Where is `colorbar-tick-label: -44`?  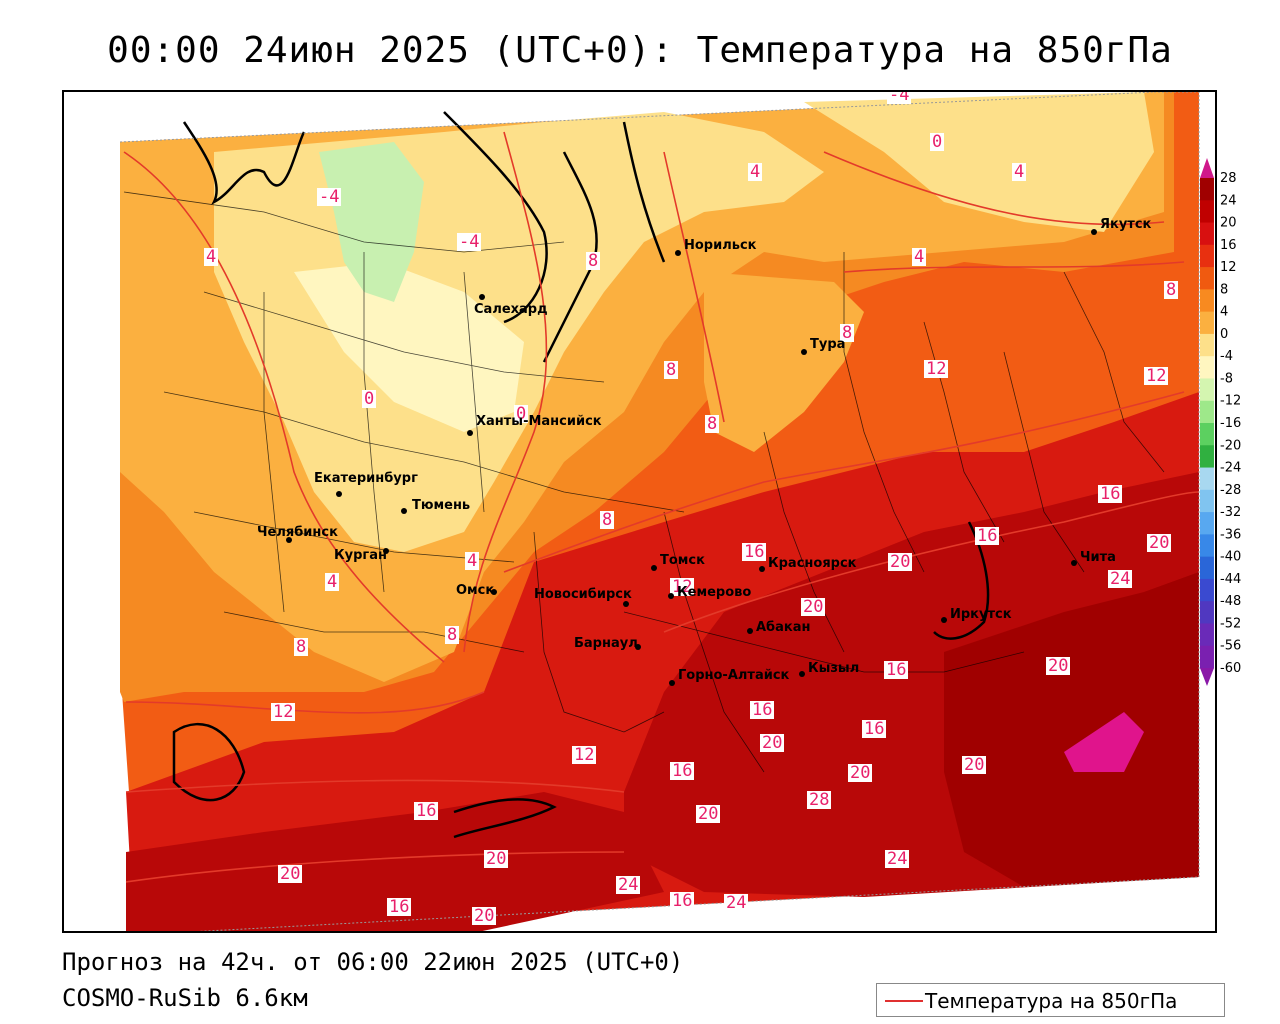
colorbar-tick-label: -44 is located at coordinates (1230, 579).